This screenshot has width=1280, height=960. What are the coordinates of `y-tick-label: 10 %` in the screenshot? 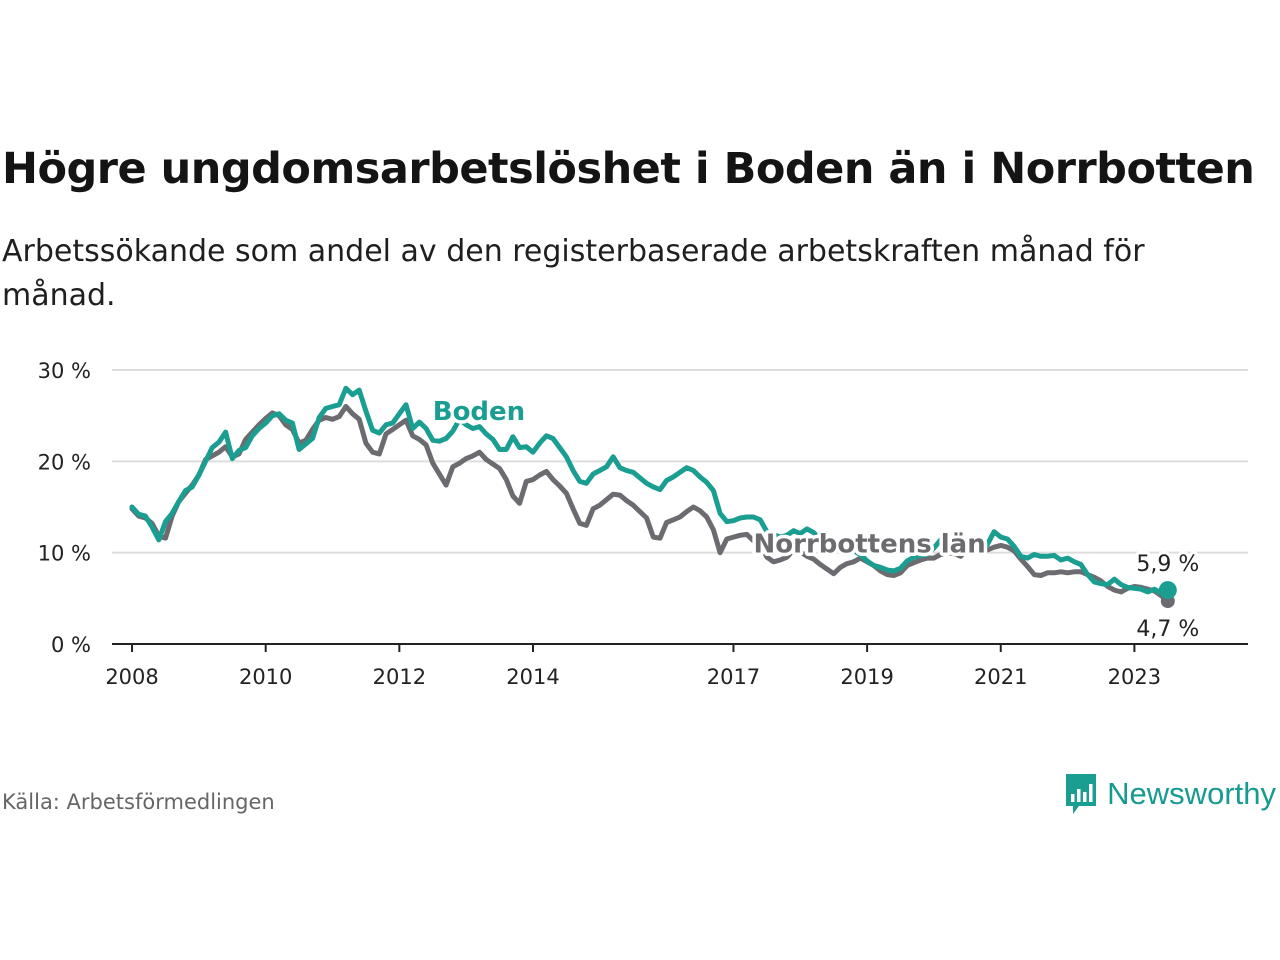 It's located at (64, 554).